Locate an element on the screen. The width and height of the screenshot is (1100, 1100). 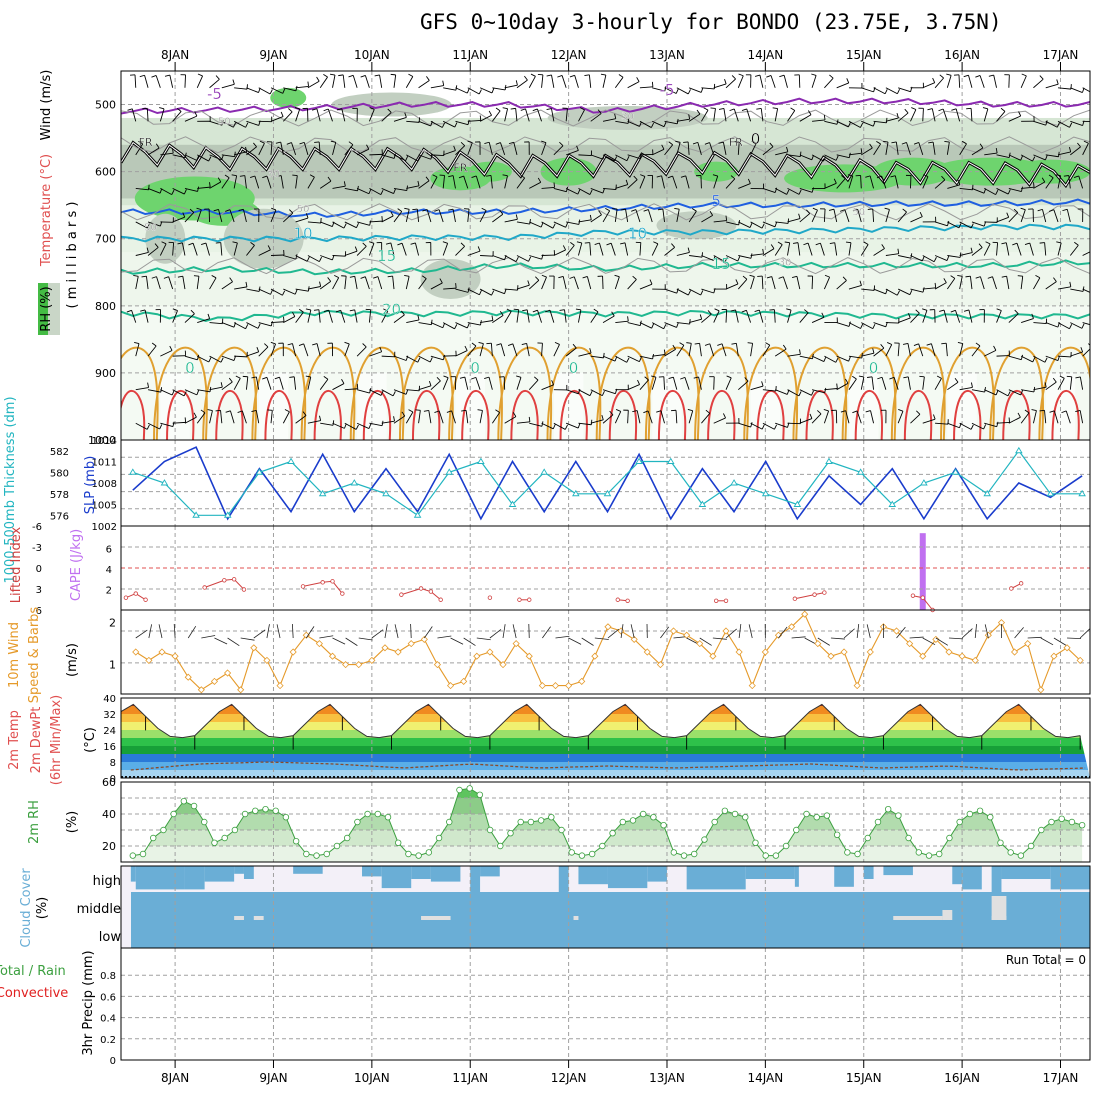
hot-lobe is located at coordinates (229, 415).